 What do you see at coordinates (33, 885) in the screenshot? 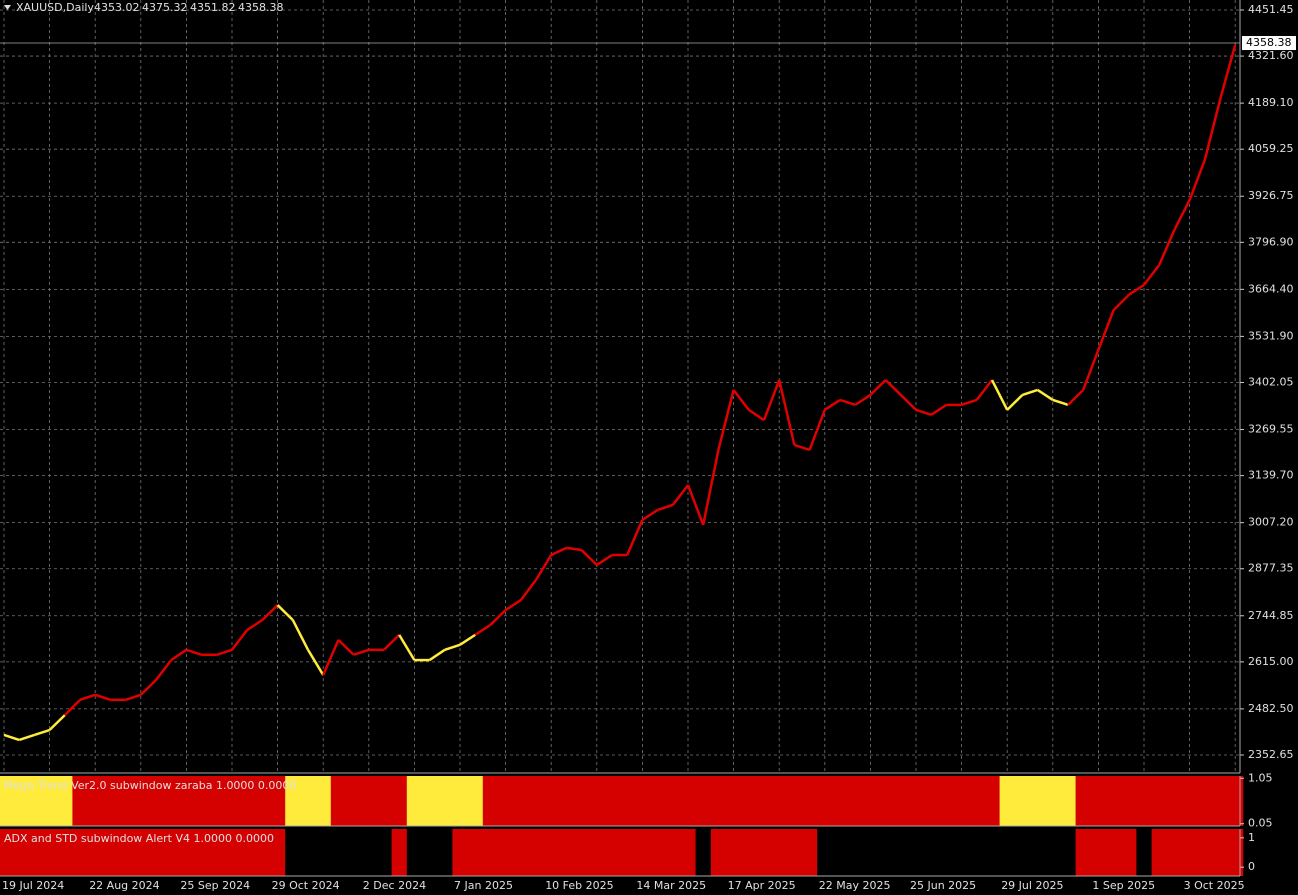
I see `x-tick-label: 19 Jul 2024` at bounding box center [33, 885].